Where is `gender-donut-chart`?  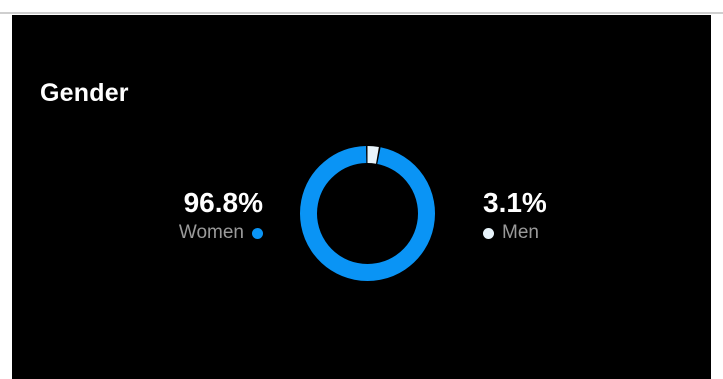 gender-donut-chart is located at coordinates (367, 213).